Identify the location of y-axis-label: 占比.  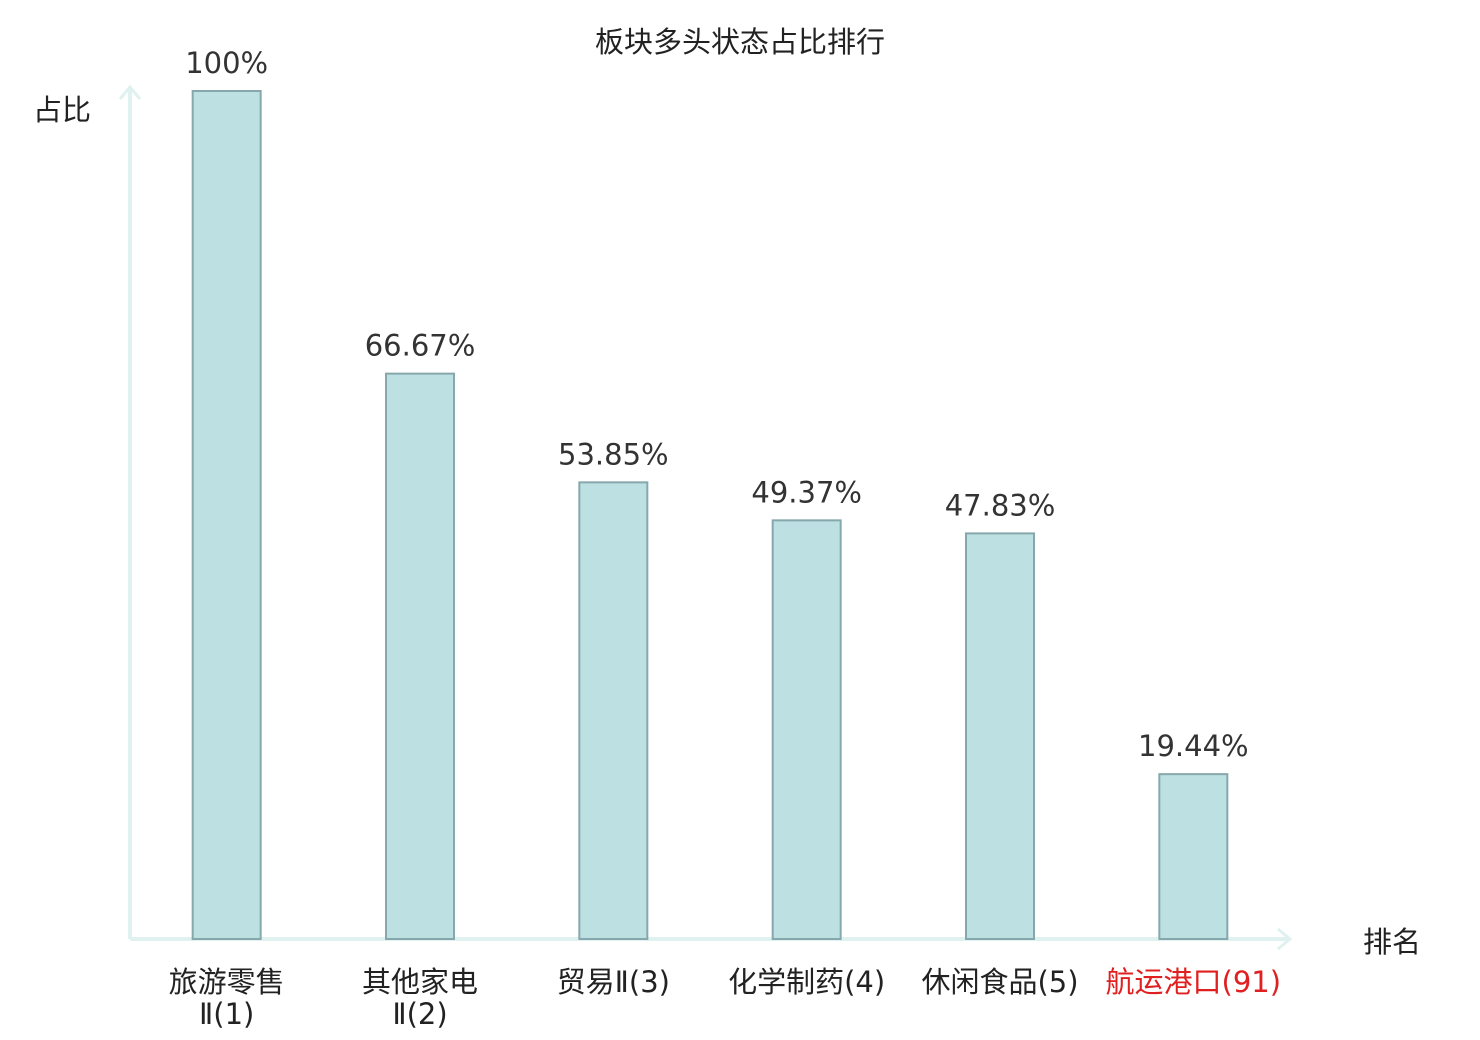
(62, 110).